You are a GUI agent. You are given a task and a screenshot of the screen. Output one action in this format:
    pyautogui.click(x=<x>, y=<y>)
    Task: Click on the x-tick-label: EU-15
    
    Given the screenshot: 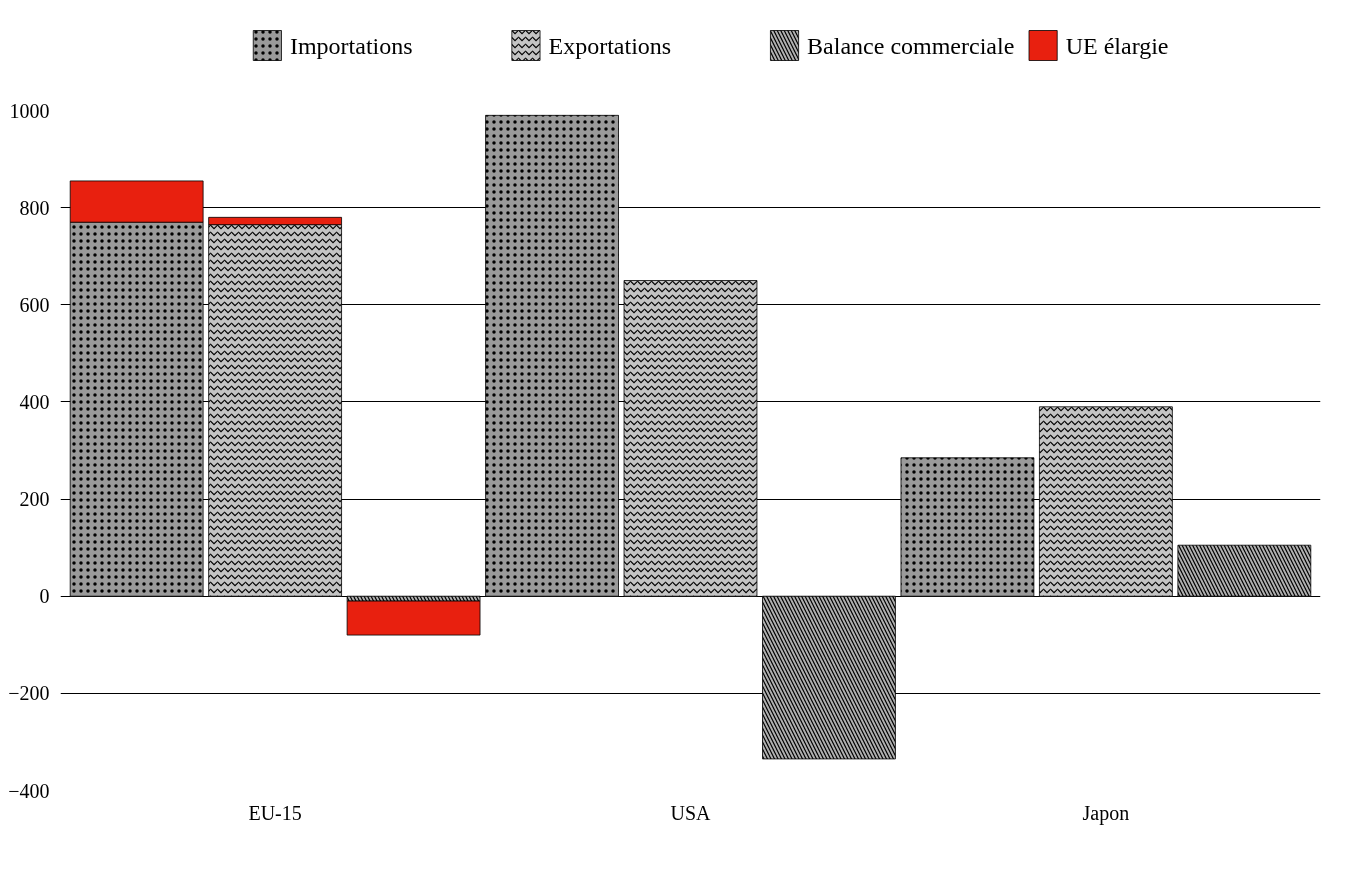 What is the action you would take?
    pyautogui.click(x=275, y=812)
    